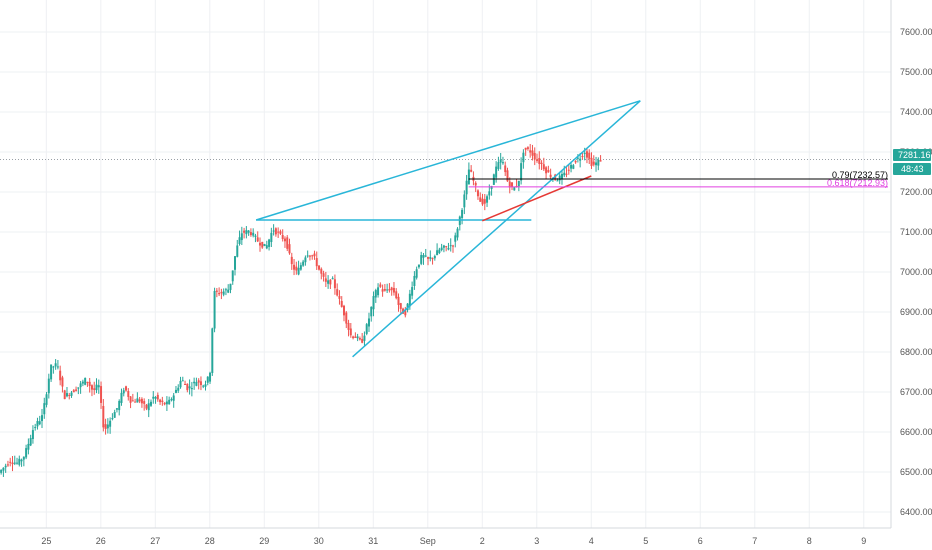 The width and height of the screenshot is (932, 550). I want to click on price-badges: 7281.16 48:43, so click(912, 162).